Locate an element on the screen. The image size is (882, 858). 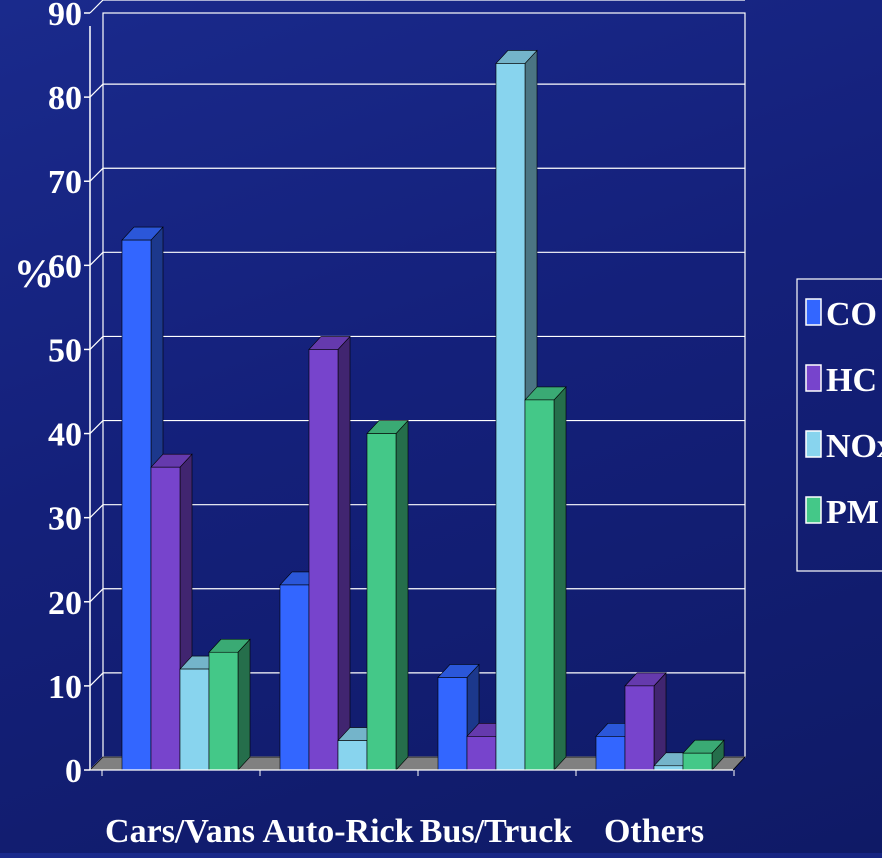
y-tick-label: 60 is located at coordinates (65, 266).